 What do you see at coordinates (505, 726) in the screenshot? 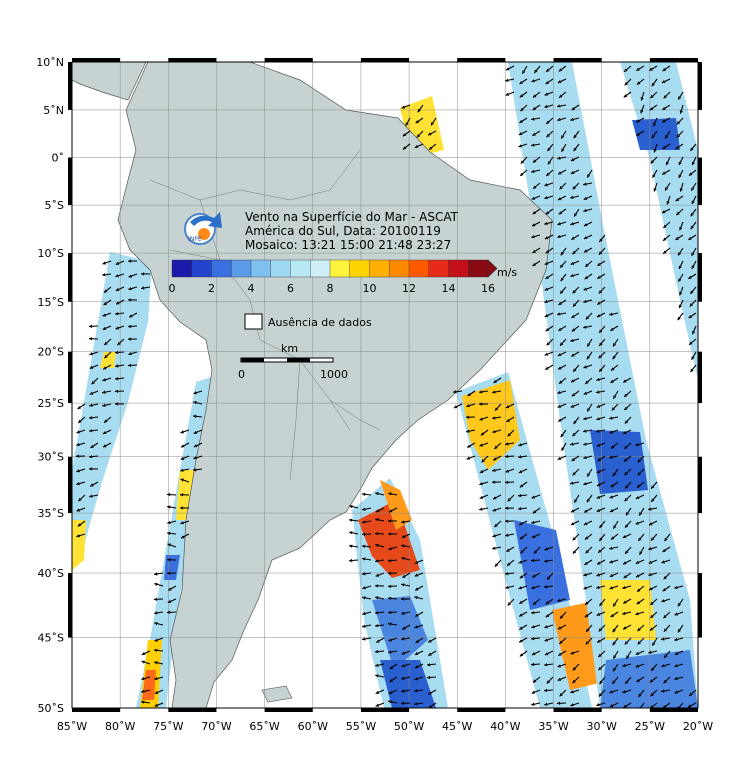
I see `lon-label: 40˚W` at bounding box center [505, 726].